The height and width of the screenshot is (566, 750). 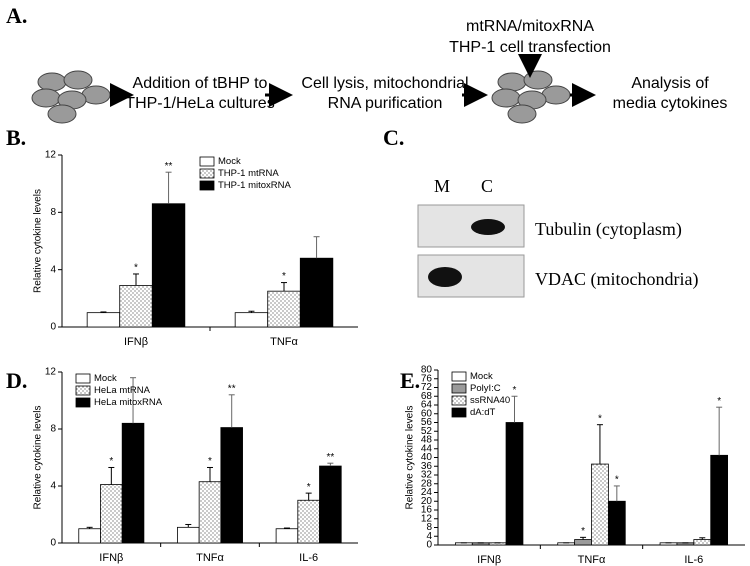 What do you see at coordinates (427, 378) in the screenshot?
I see `y-tick-label: 76` at bounding box center [427, 378].